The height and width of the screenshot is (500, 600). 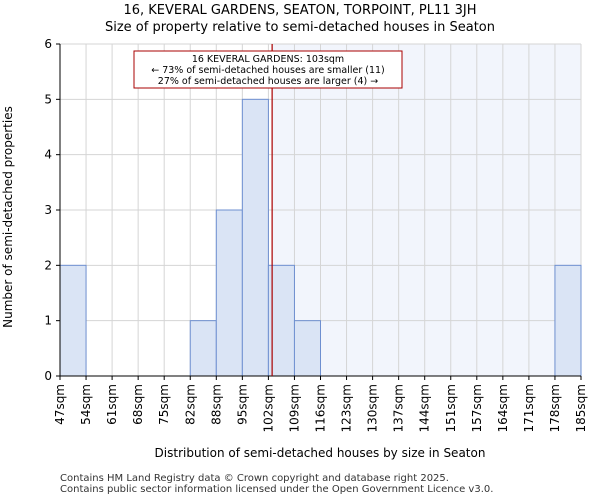 I want to click on x-tick-label: 123sqm, so click(x=347, y=408).